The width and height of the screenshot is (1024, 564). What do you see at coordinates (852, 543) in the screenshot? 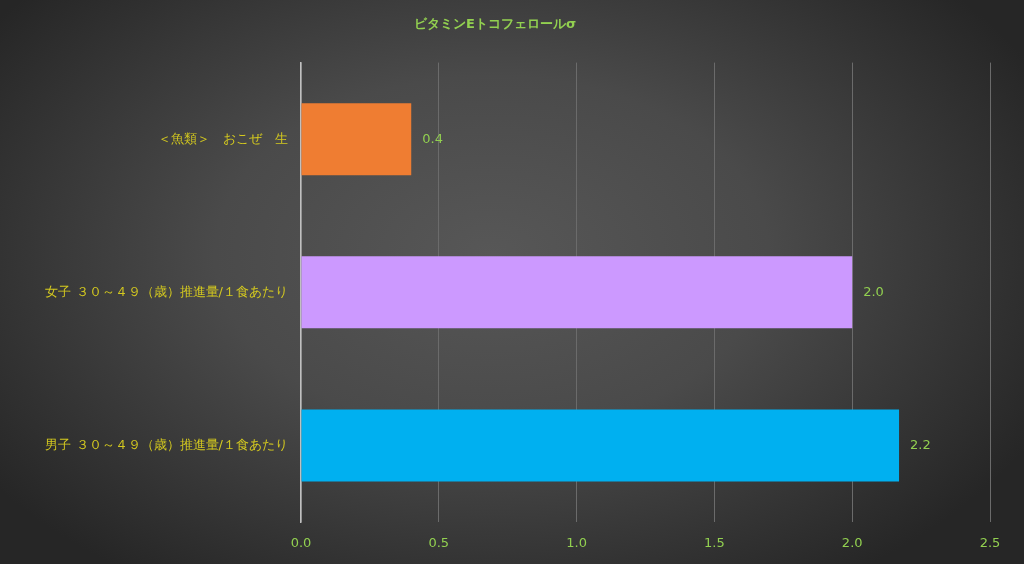
I see `x-tick-label: 2.0` at bounding box center [852, 543].